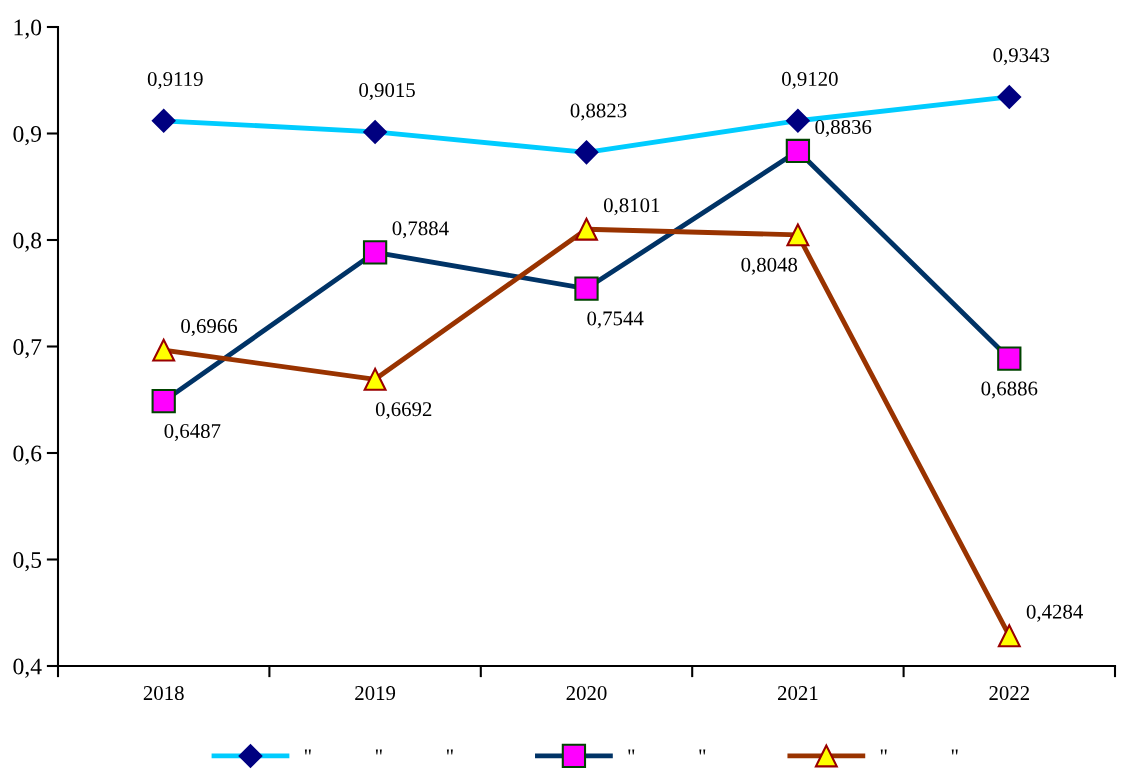 The height and width of the screenshot is (776, 1128). I want to click on y-tick-label: 1,0, so click(28, 29).